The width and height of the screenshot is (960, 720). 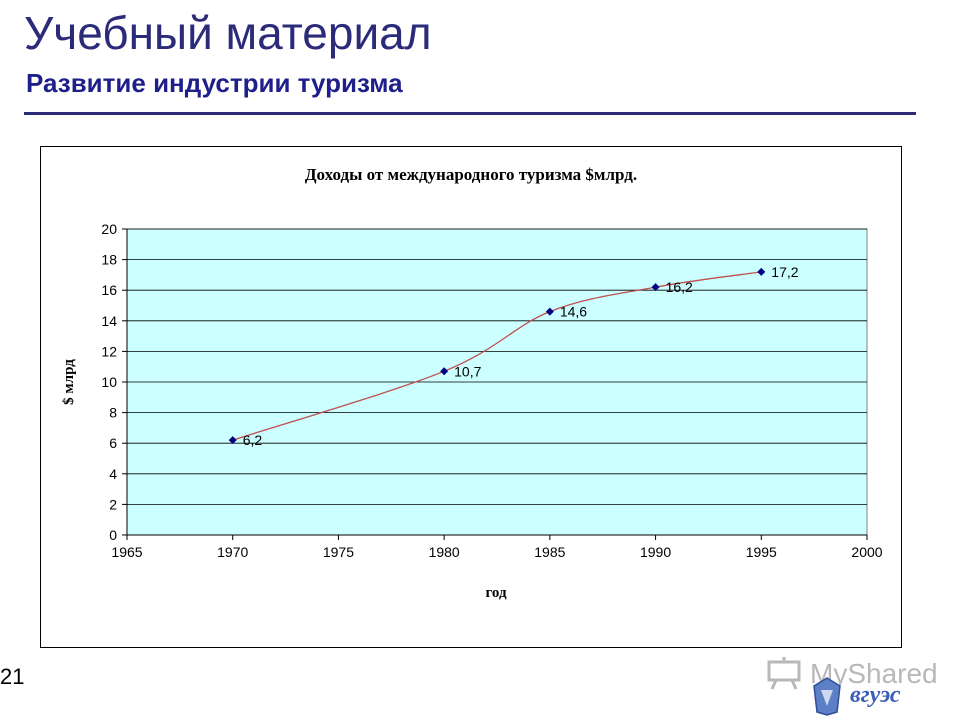 I want to click on y-tick-label: 0, so click(x=113, y=535).